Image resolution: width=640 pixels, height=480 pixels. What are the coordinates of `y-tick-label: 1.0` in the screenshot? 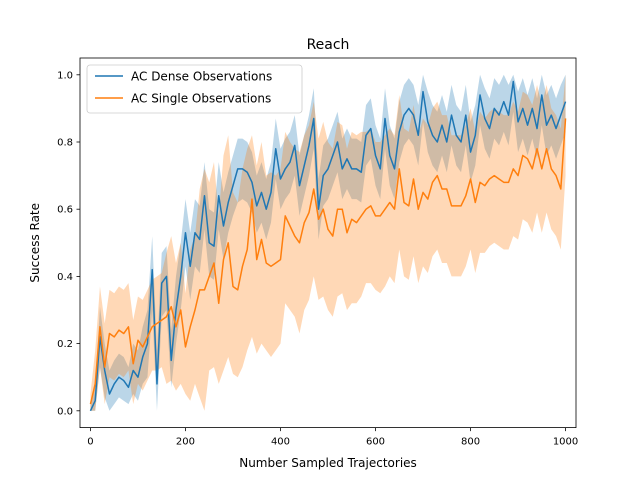 It's located at (65, 75).